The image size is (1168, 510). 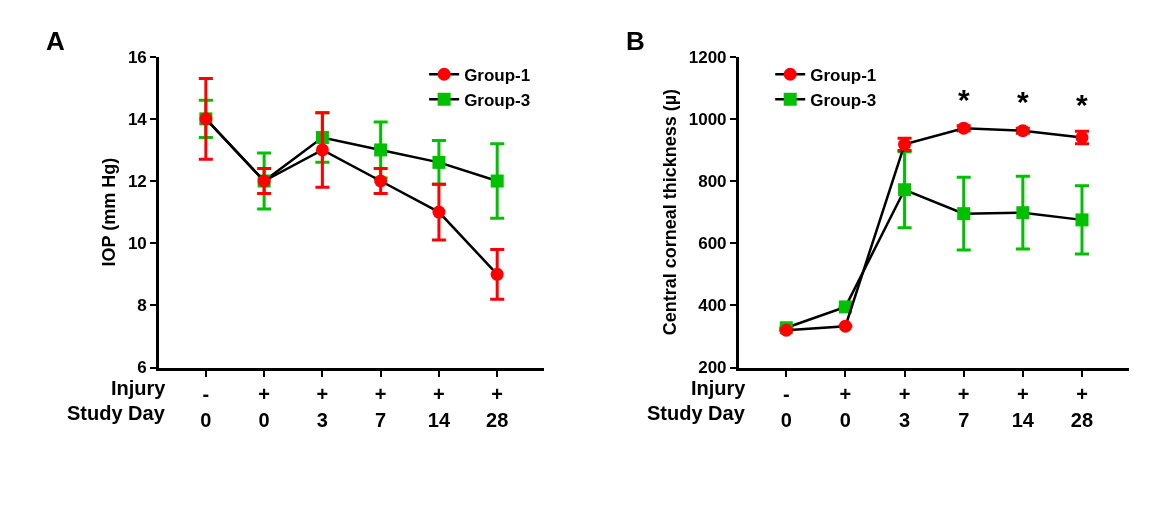 What do you see at coordinates (55, 41) in the screenshot?
I see `chart-title: A` at bounding box center [55, 41].